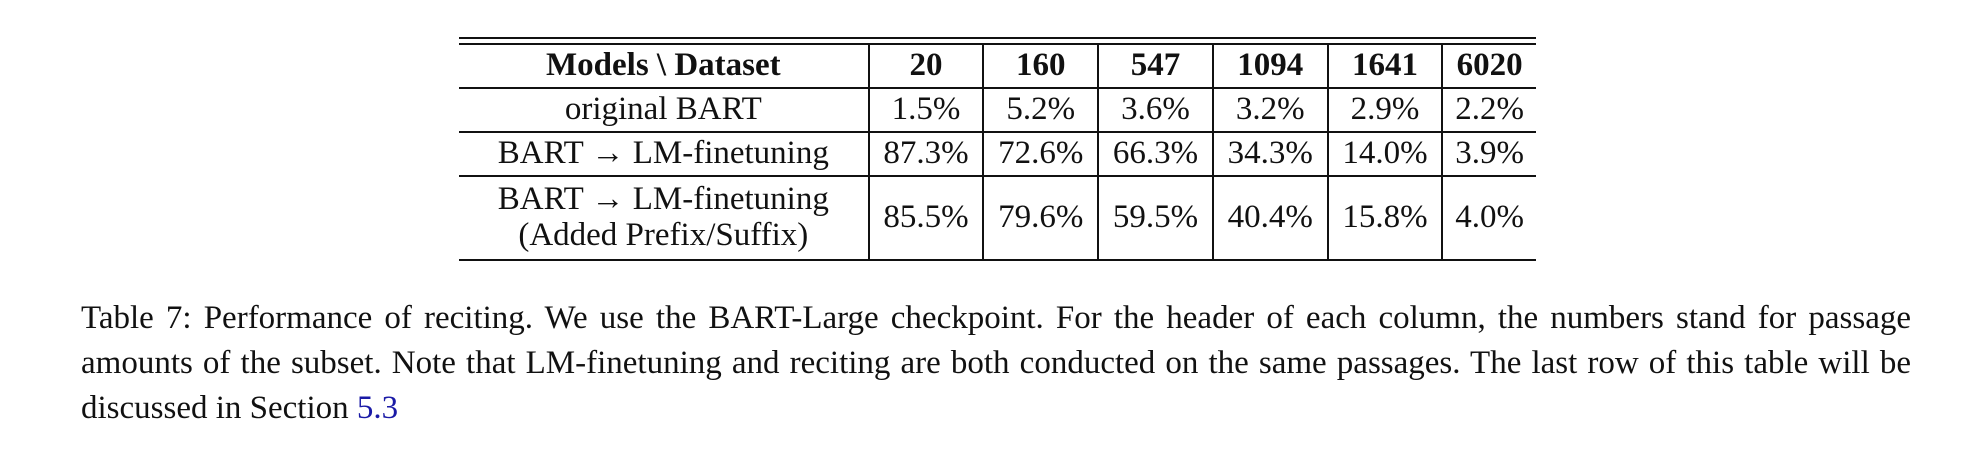  Describe the element at coordinates (1155, 153) in the screenshot. I see `value-cell: 66.3%` at that location.